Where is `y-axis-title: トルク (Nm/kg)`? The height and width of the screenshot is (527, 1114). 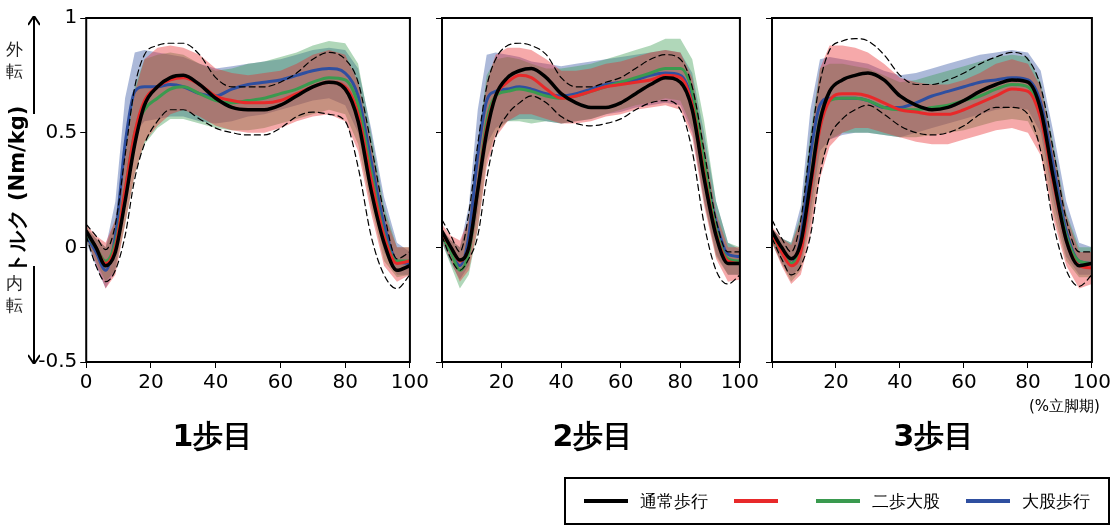
y-axis-title: トルク (Nm/kg) is located at coordinates (17, 190).